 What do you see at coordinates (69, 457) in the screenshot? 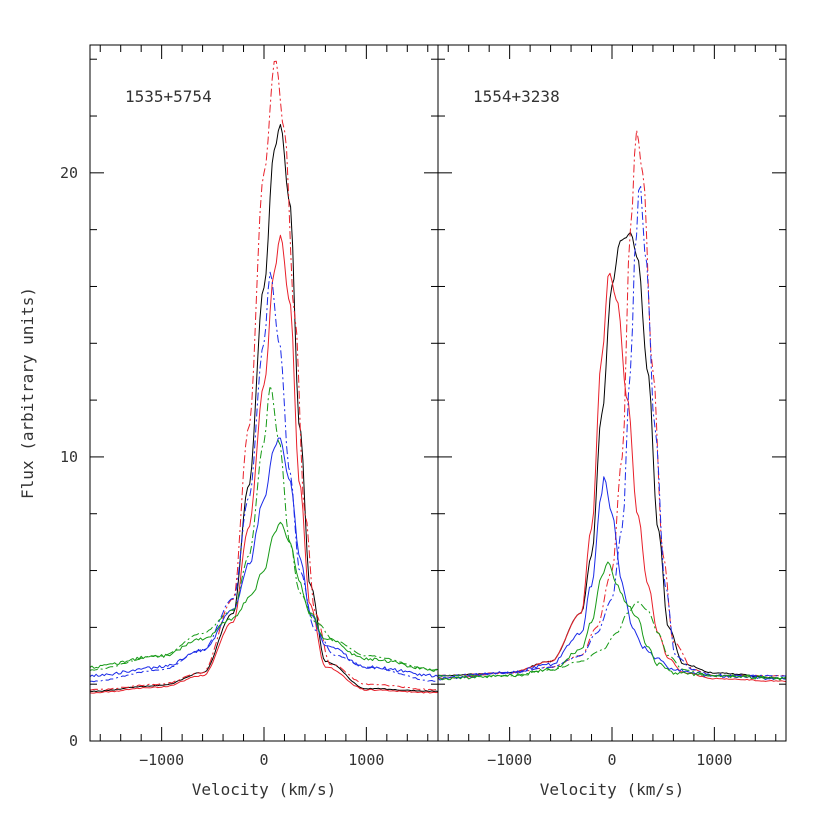
I see `y-tick-label: 10` at bounding box center [69, 457].